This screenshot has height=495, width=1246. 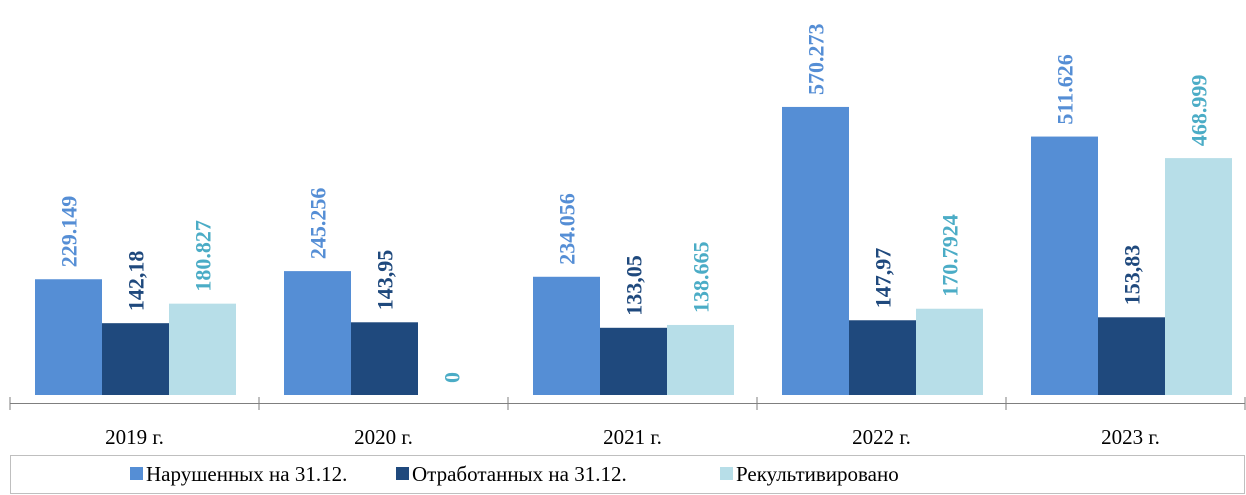 I want to click on data-label: 245.256, so click(x=318, y=224).